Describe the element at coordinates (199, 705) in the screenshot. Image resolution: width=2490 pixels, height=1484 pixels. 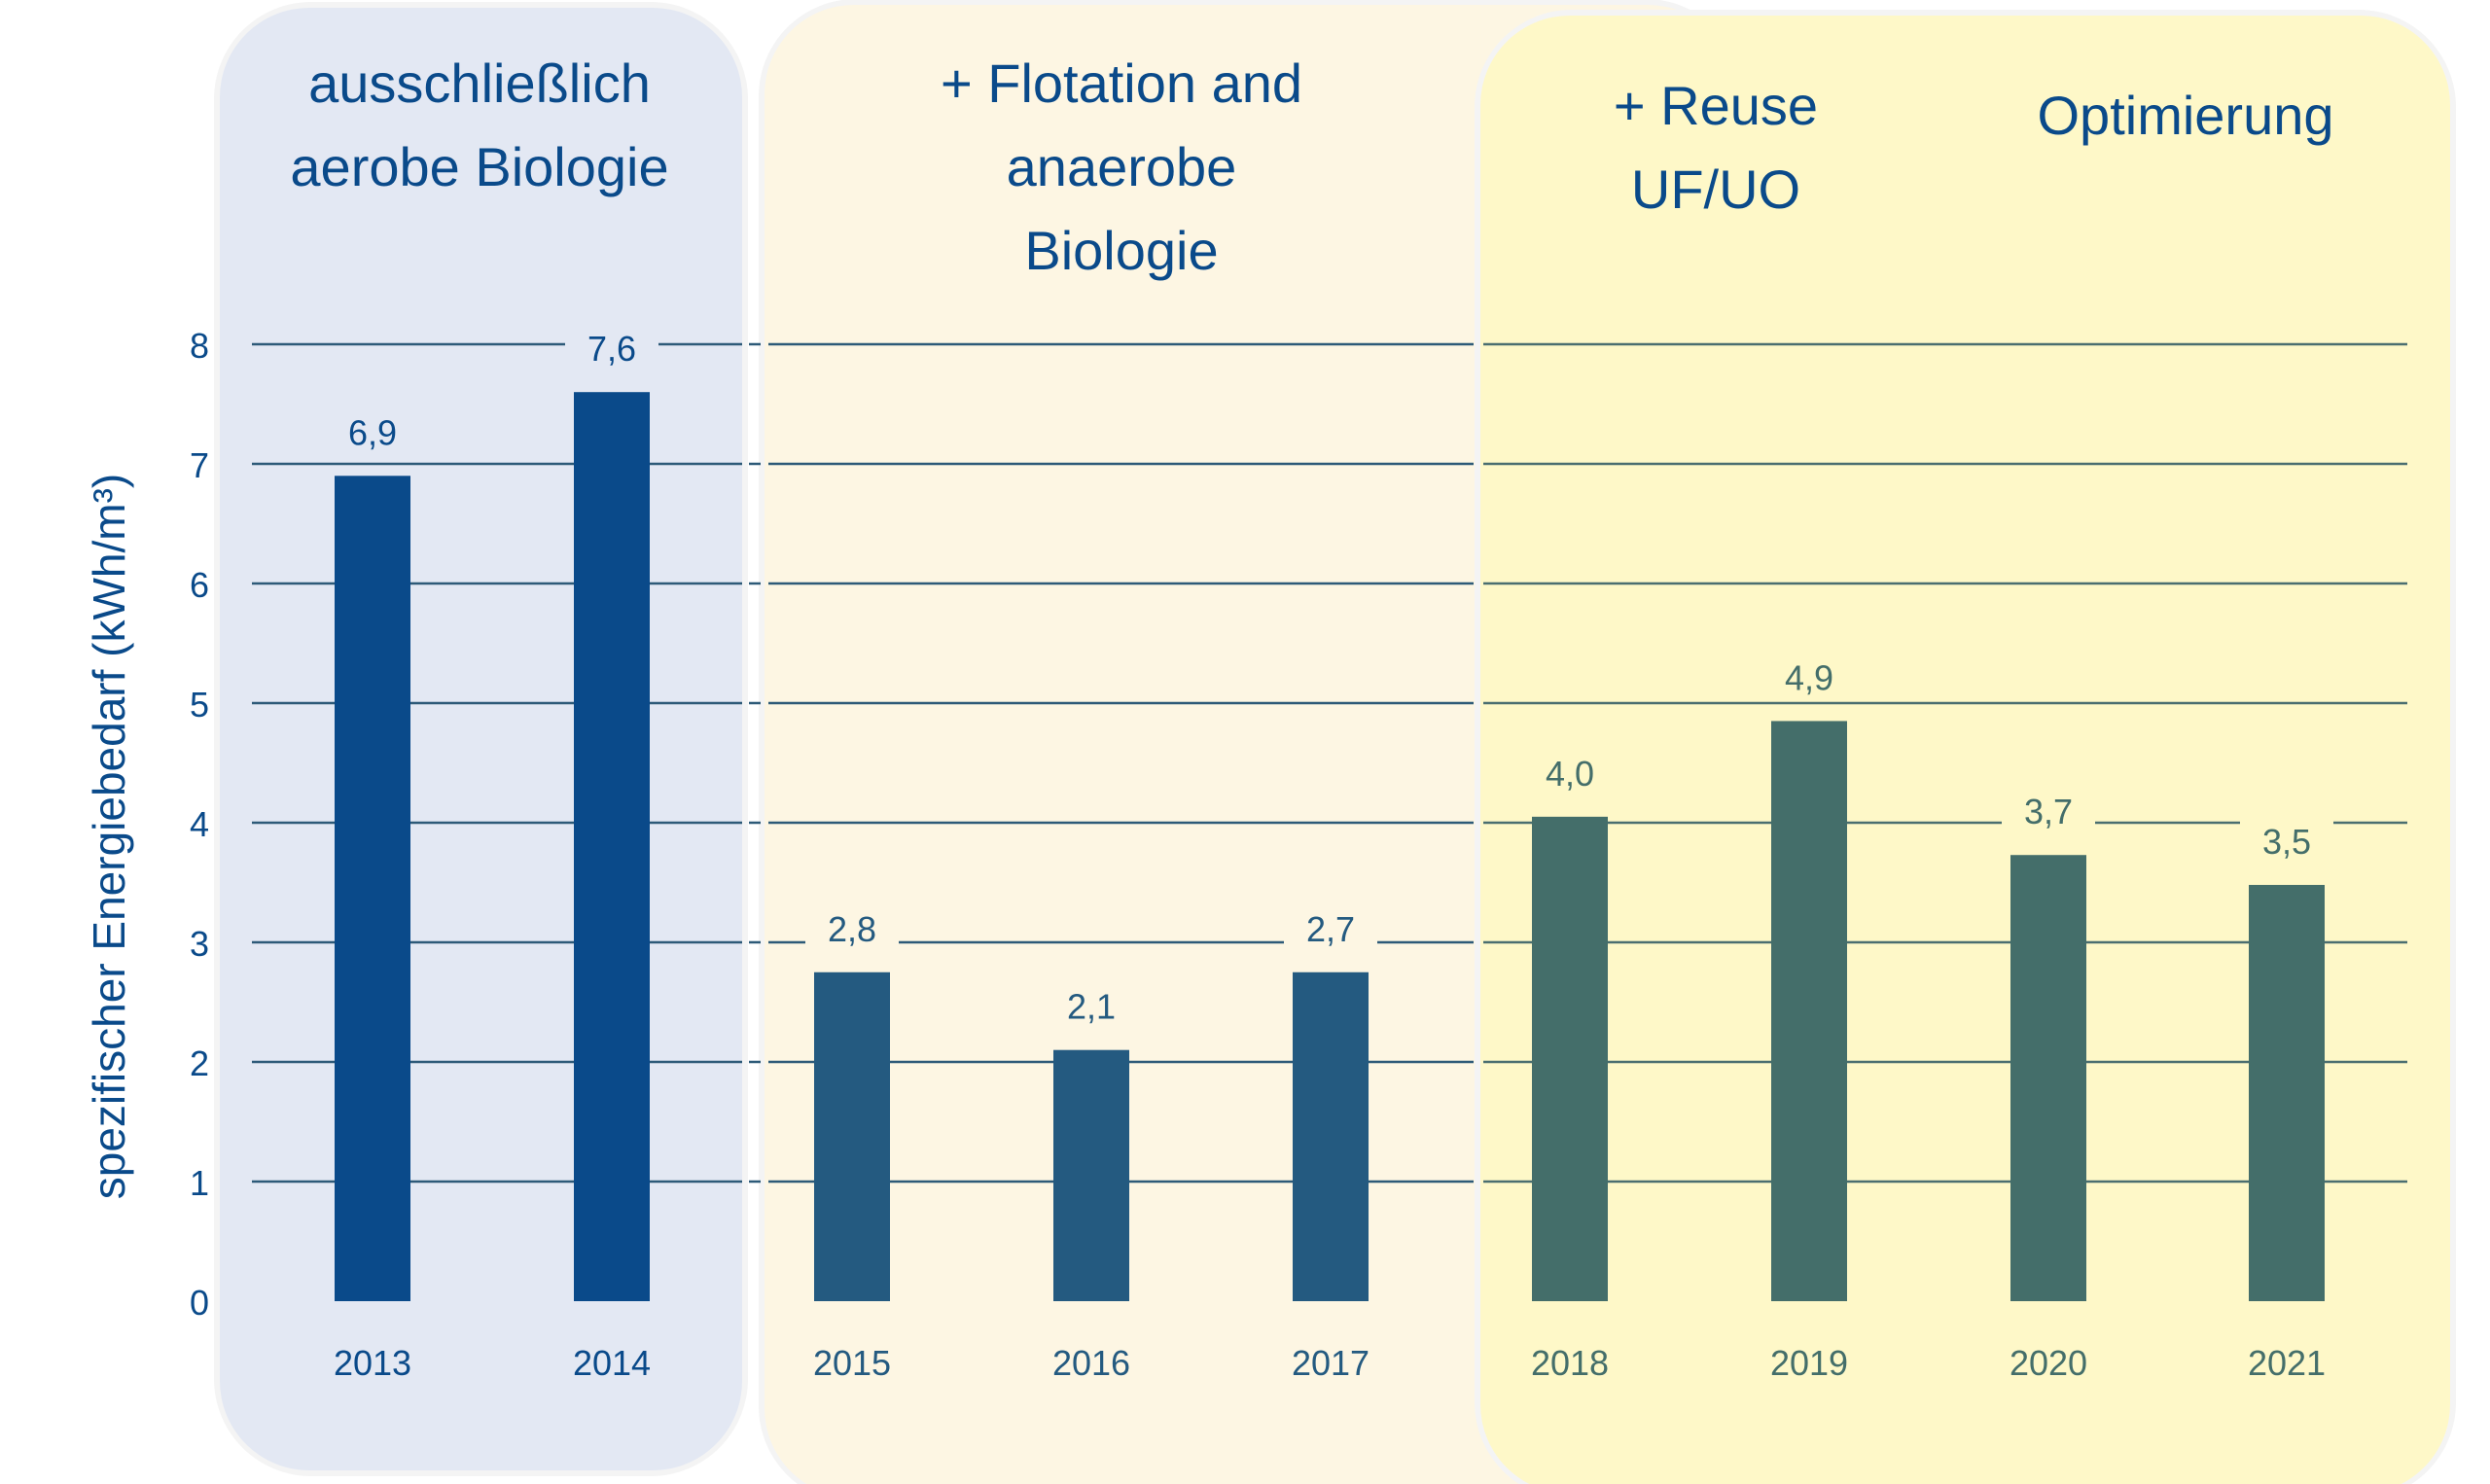
I see `y-tick-label: 5` at that location.